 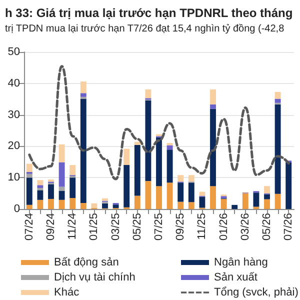 I want to click on y-tick-label: 10, so click(x=14, y=178).